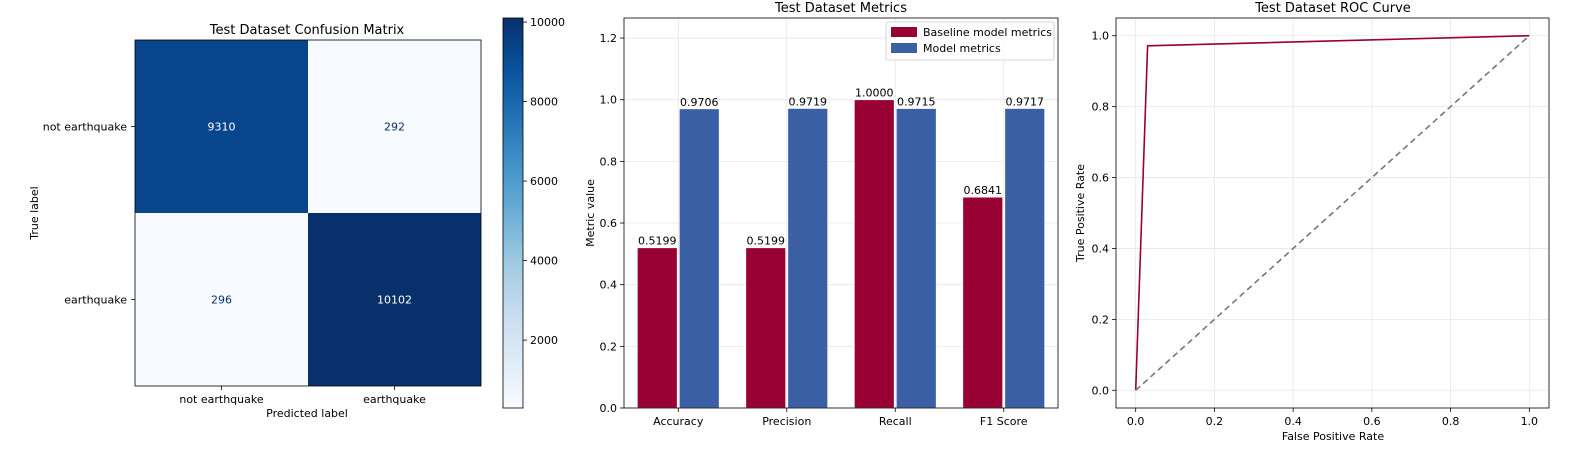 The height and width of the screenshot is (455, 1583). Describe the element at coordinates (962, 48) in the screenshot. I see `legend-label-model: Model metrics` at that location.